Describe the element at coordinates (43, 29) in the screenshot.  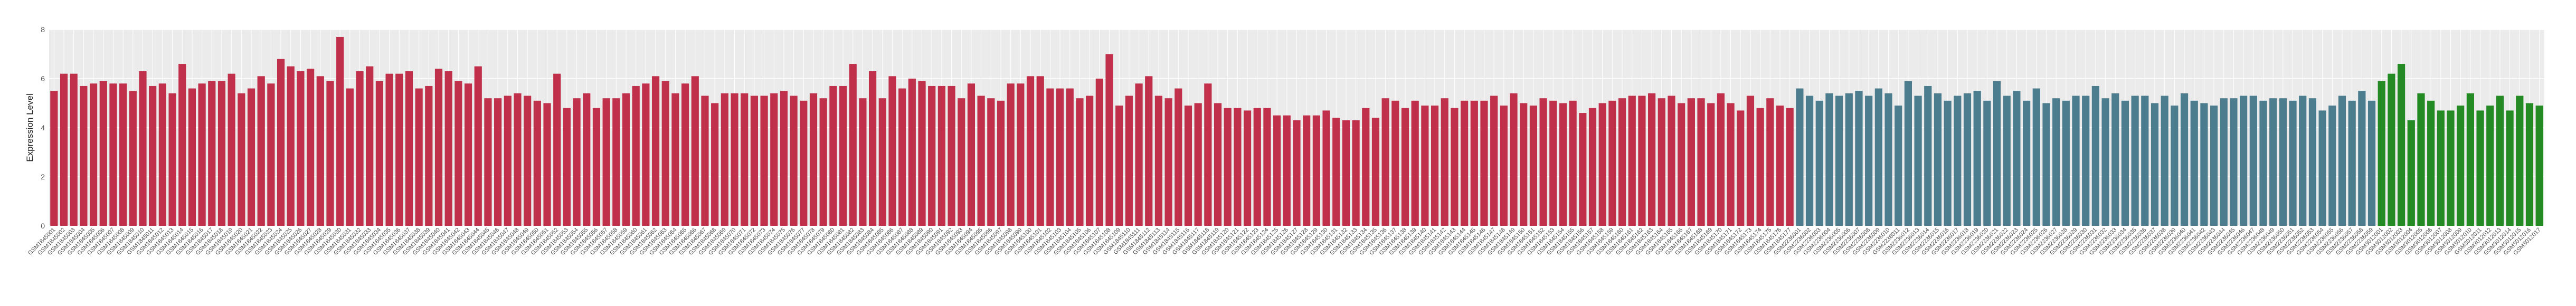
I see `y-tick-label: 8` at that location.